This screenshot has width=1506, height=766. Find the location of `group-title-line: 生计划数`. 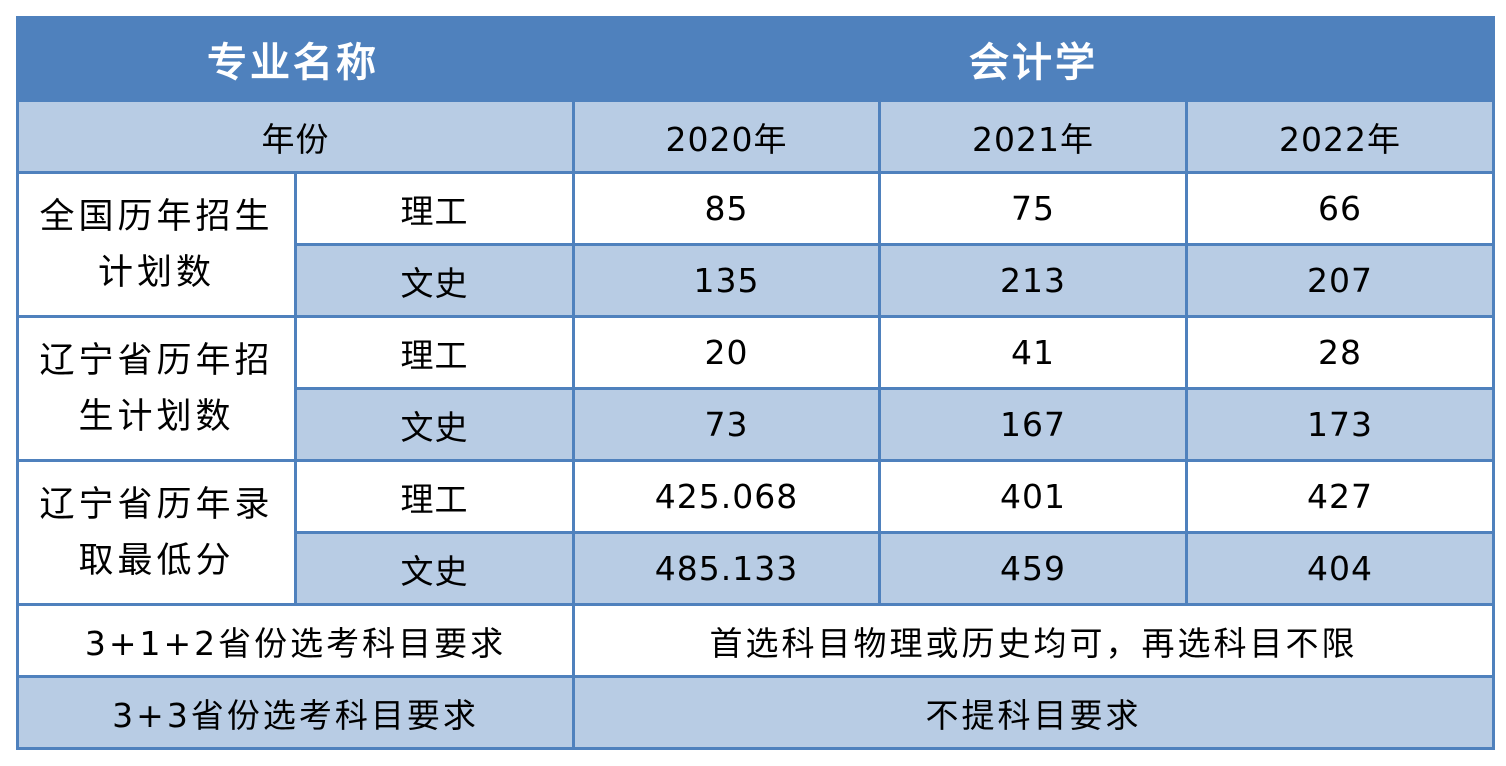

group-title-line: 生计划数 is located at coordinates (156, 416).